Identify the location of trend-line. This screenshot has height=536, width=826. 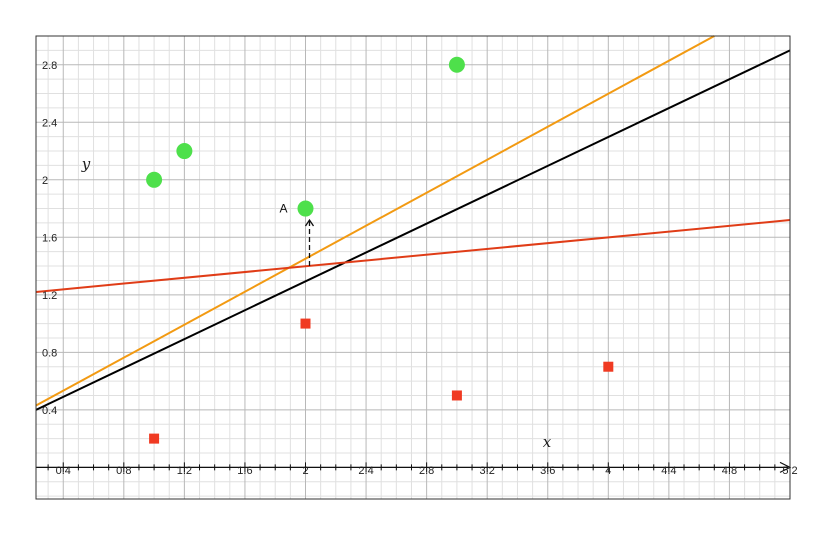
(413, 256).